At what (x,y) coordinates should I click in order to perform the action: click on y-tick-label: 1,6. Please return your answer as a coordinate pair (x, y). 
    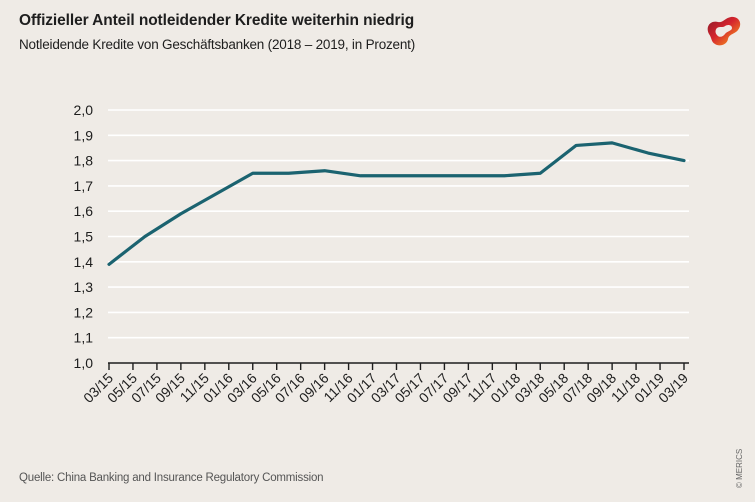
    Looking at the image, I should click on (84, 211).